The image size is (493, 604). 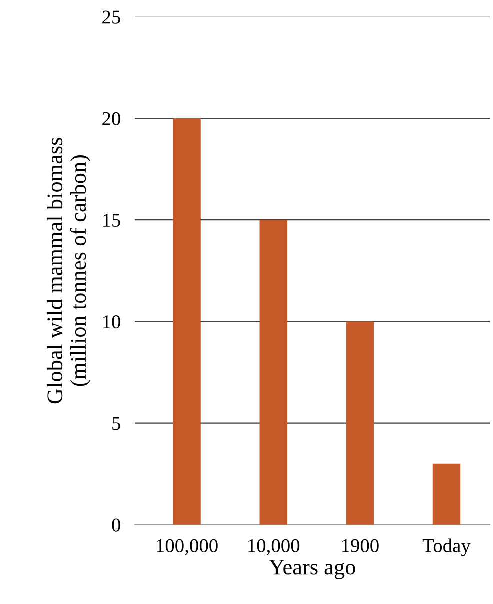 What do you see at coordinates (187, 547) in the screenshot?
I see `x-tick-label: 100,000` at bounding box center [187, 547].